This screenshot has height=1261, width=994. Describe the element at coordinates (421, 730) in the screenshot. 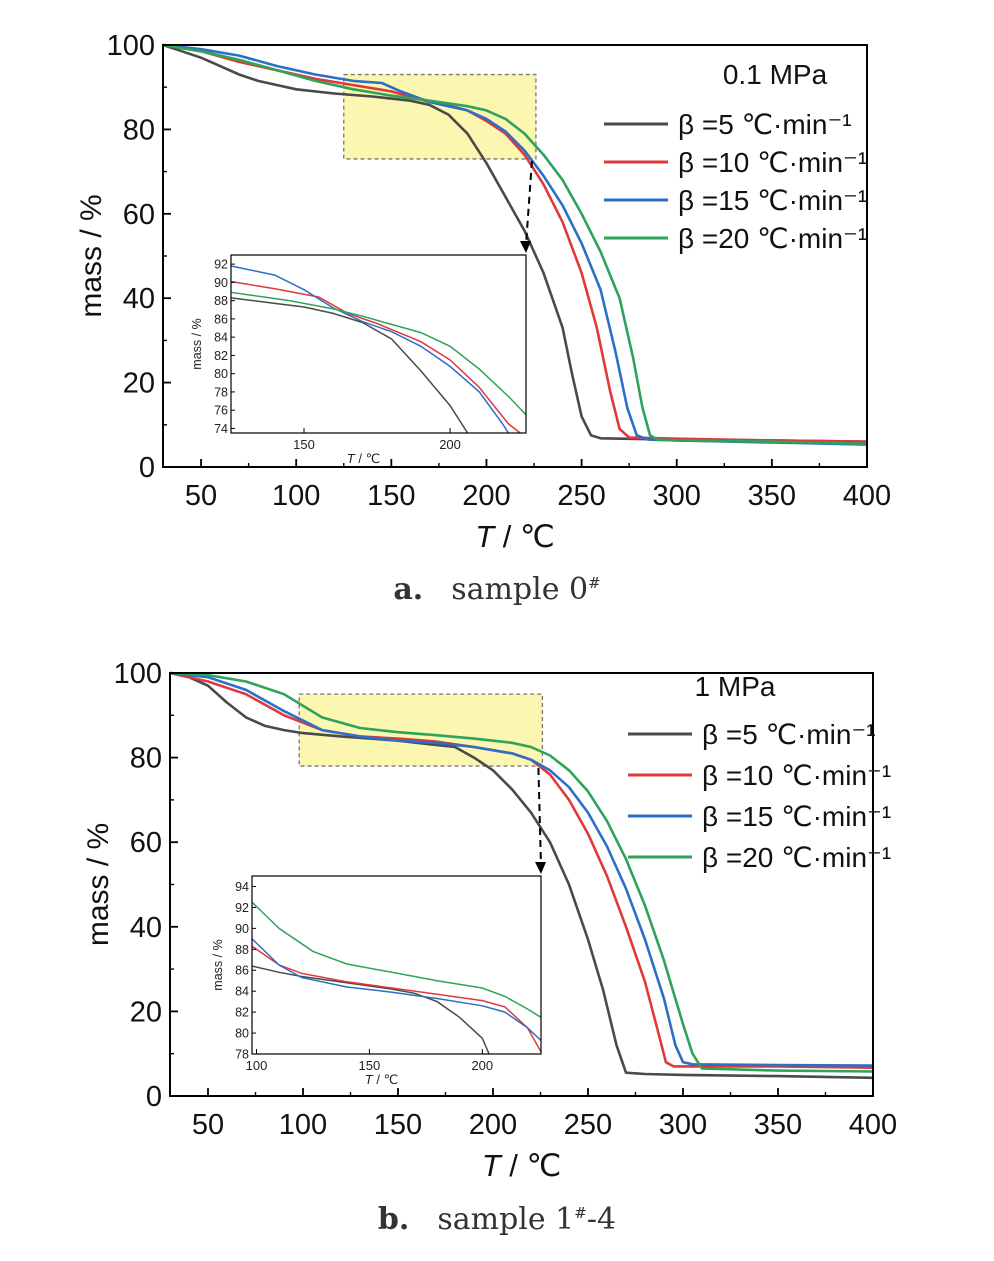

I see `highlight-region` at that location.